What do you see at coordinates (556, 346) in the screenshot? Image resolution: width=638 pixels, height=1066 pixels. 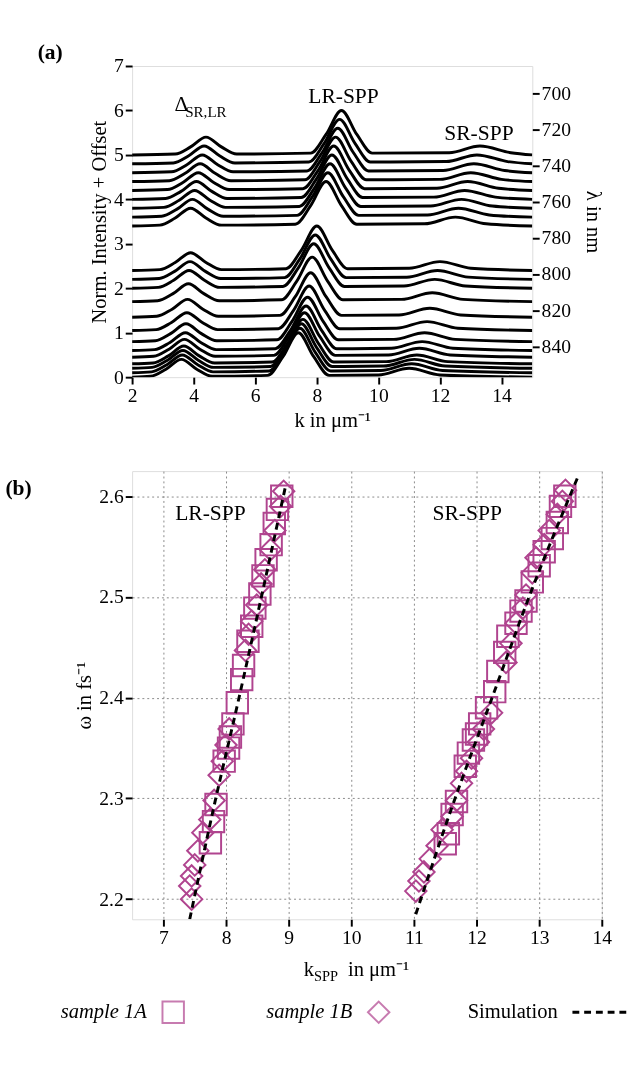 I see `y2-tick-label: 840` at bounding box center [556, 346].